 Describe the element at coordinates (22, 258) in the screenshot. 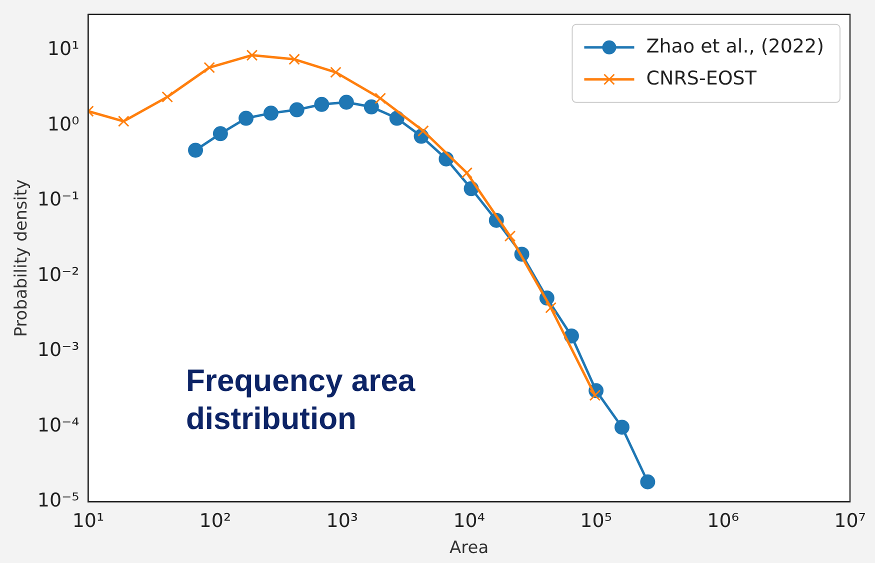

I see `y-axis-title: Probability density` at that location.